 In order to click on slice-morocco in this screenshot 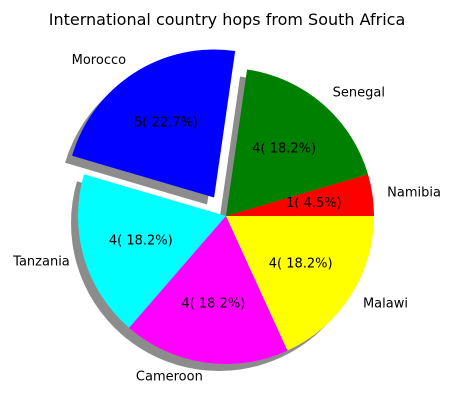, I will do `click(154, 123)`.